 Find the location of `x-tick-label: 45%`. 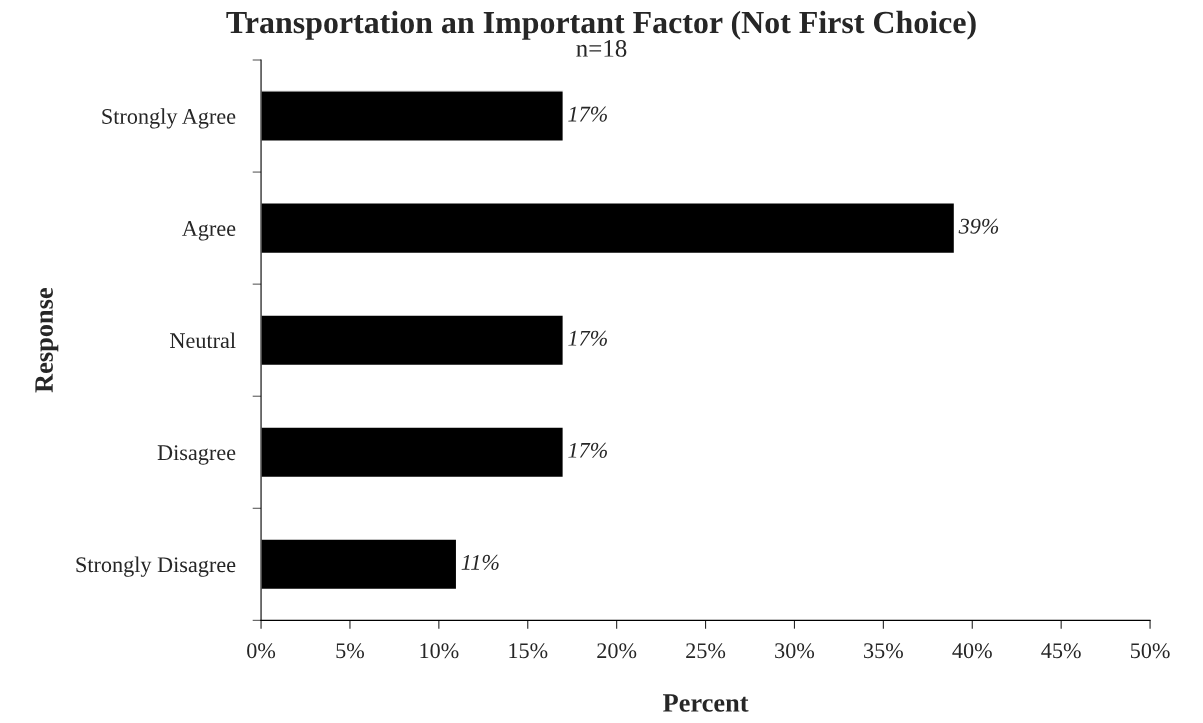

x-tick-label: 45% is located at coordinates (1061, 651).